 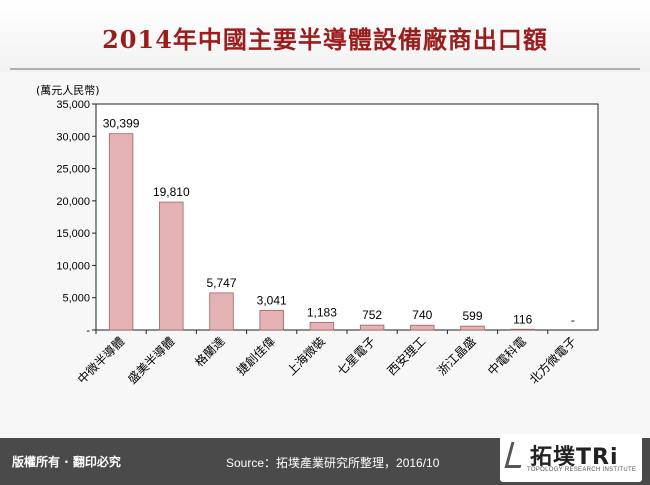 I want to click on data-label: 116, so click(x=522, y=319).